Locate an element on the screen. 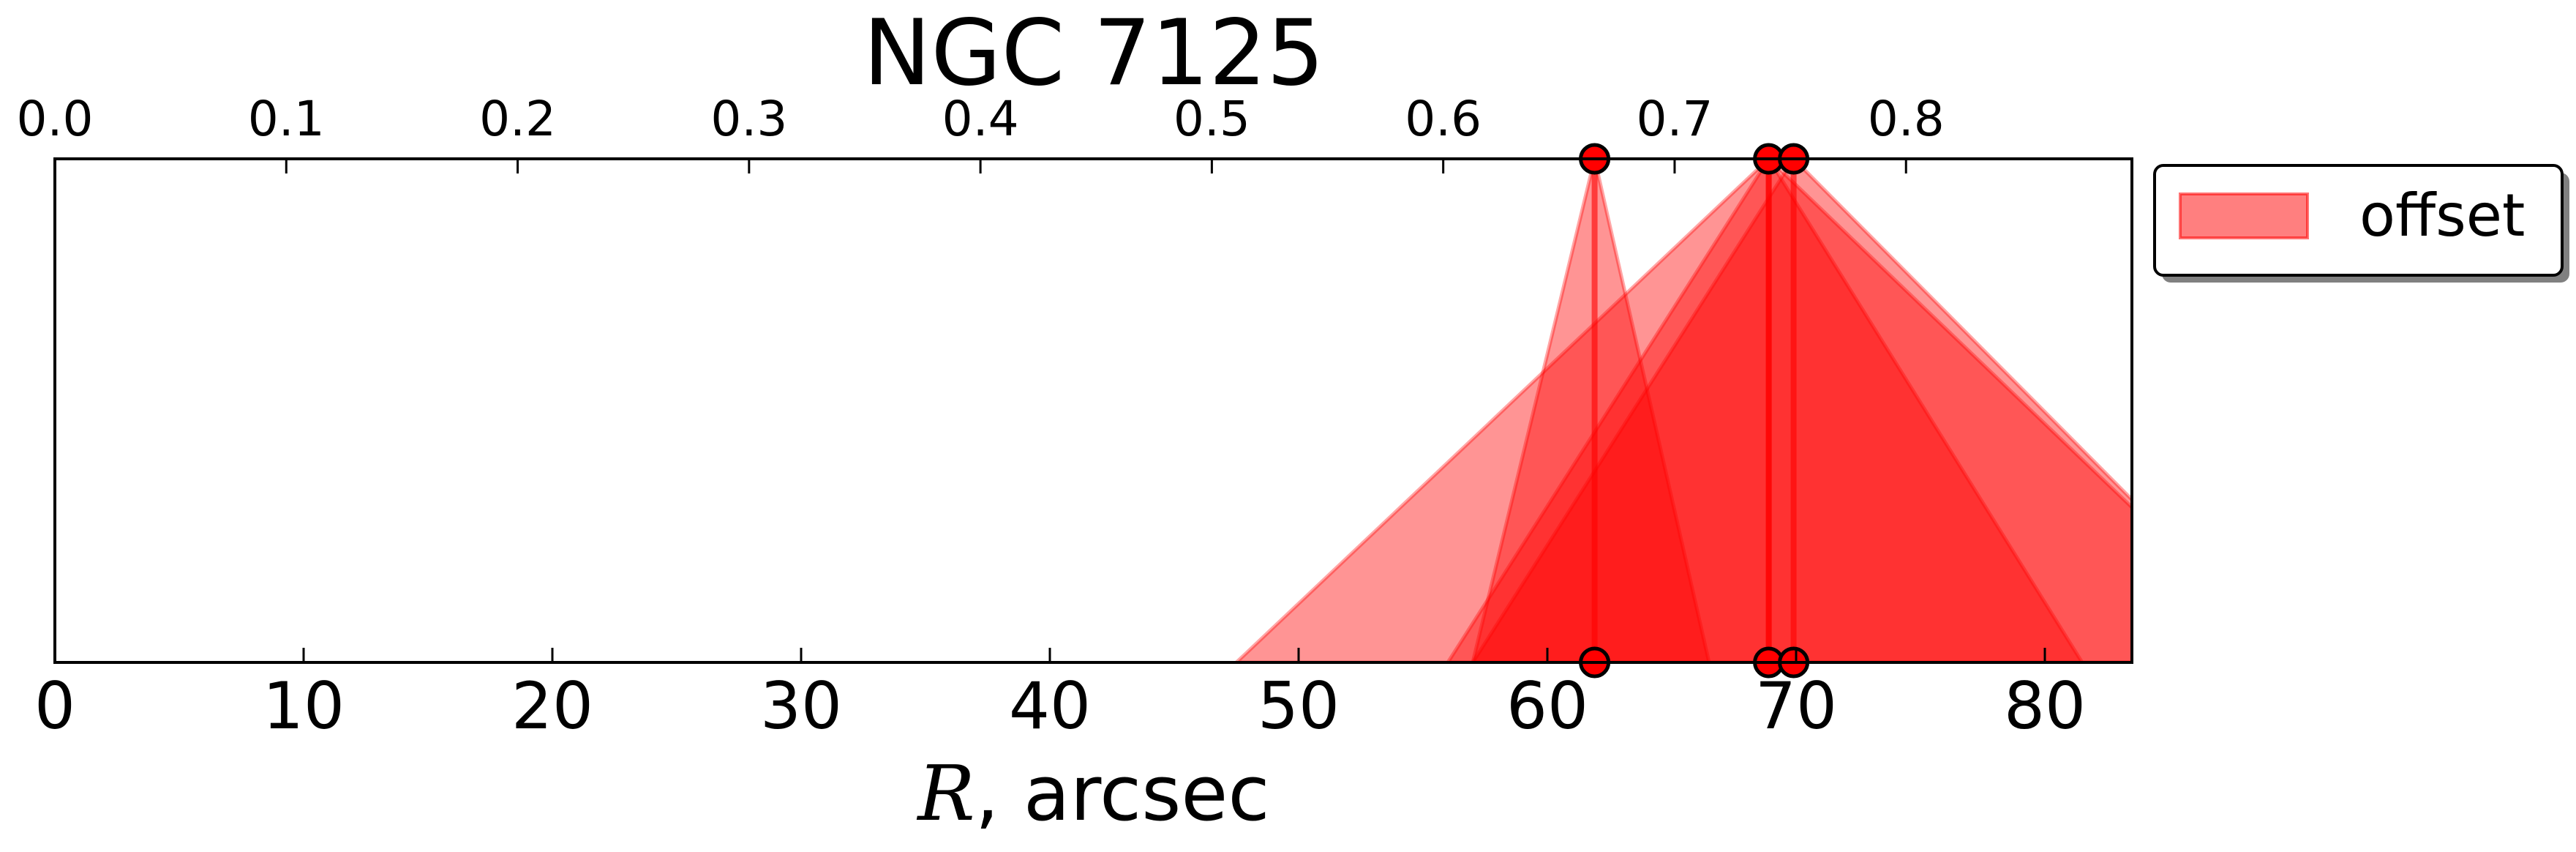 The height and width of the screenshot is (852, 2576). legend-swatch is located at coordinates (2244, 216).